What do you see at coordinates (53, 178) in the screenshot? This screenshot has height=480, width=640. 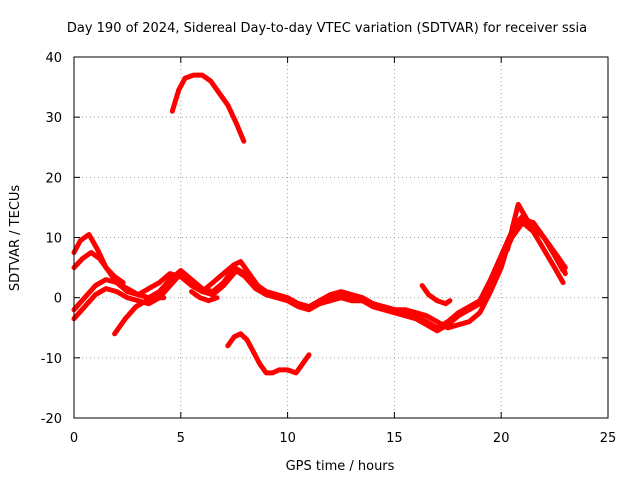 I see `y-tick-label: 20` at bounding box center [53, 178].